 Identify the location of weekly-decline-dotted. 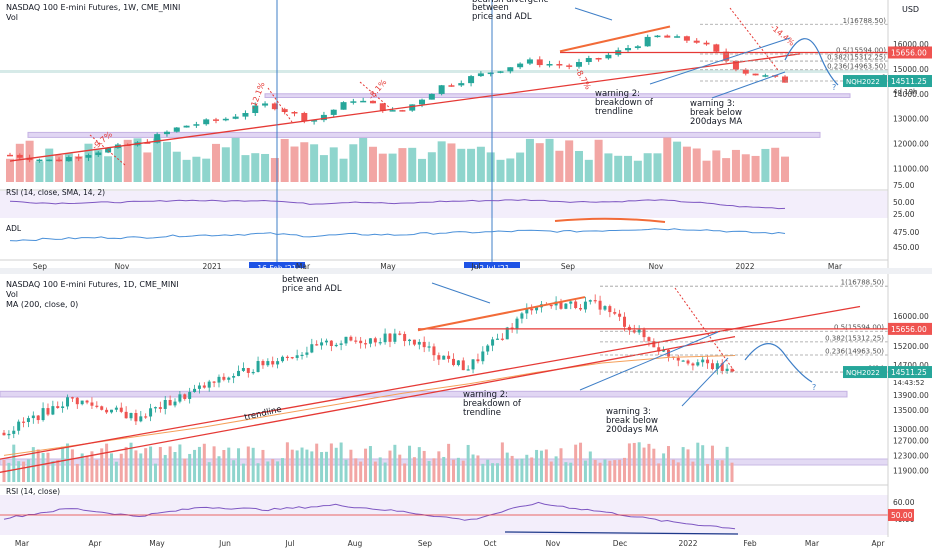
(280, 105).